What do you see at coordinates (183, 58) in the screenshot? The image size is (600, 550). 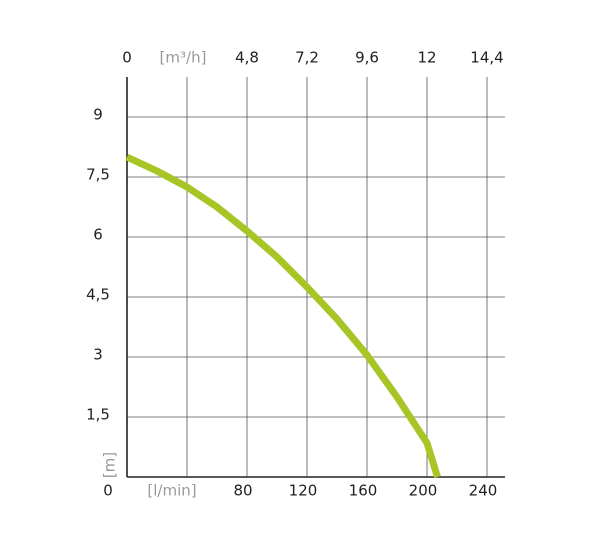 I see `x2-unit: [m³/h]` at bounding box center [183, 58].